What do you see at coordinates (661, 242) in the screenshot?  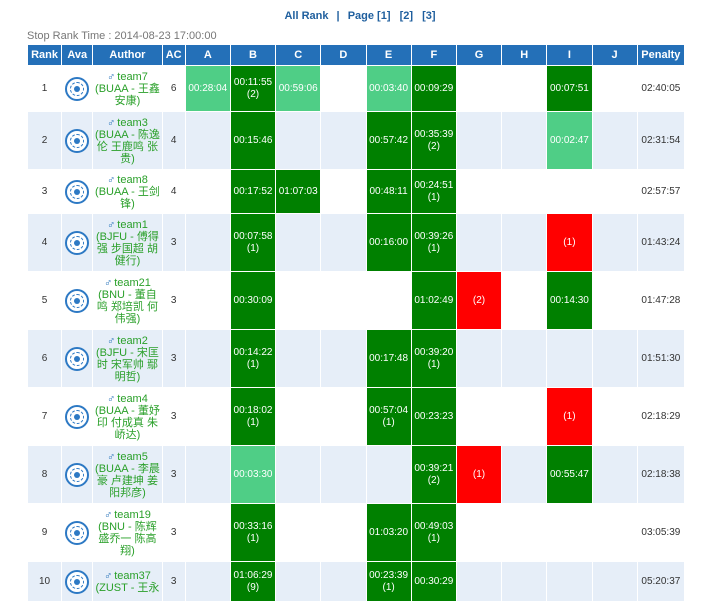 I see `penalty-cell: 01:43:24` at bounding box center [661, 242].